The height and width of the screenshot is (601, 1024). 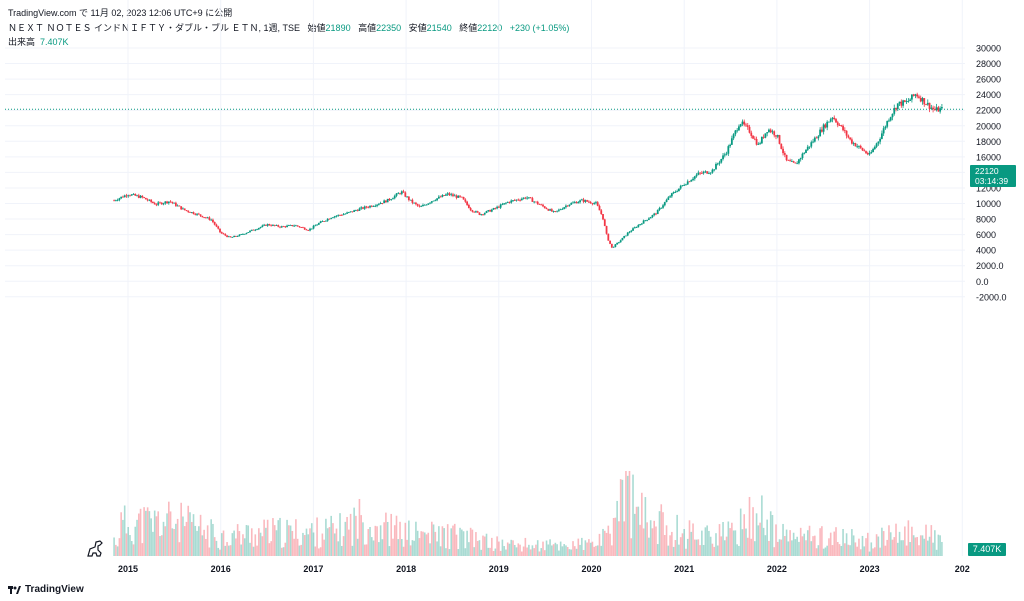 What do you see at coordinates (544, 569) in the screenshot?
I see `time-axis: 2015 2016 2017 2018 2019 2020 2021 2022 2023 202` at bounding box center [544, 569].